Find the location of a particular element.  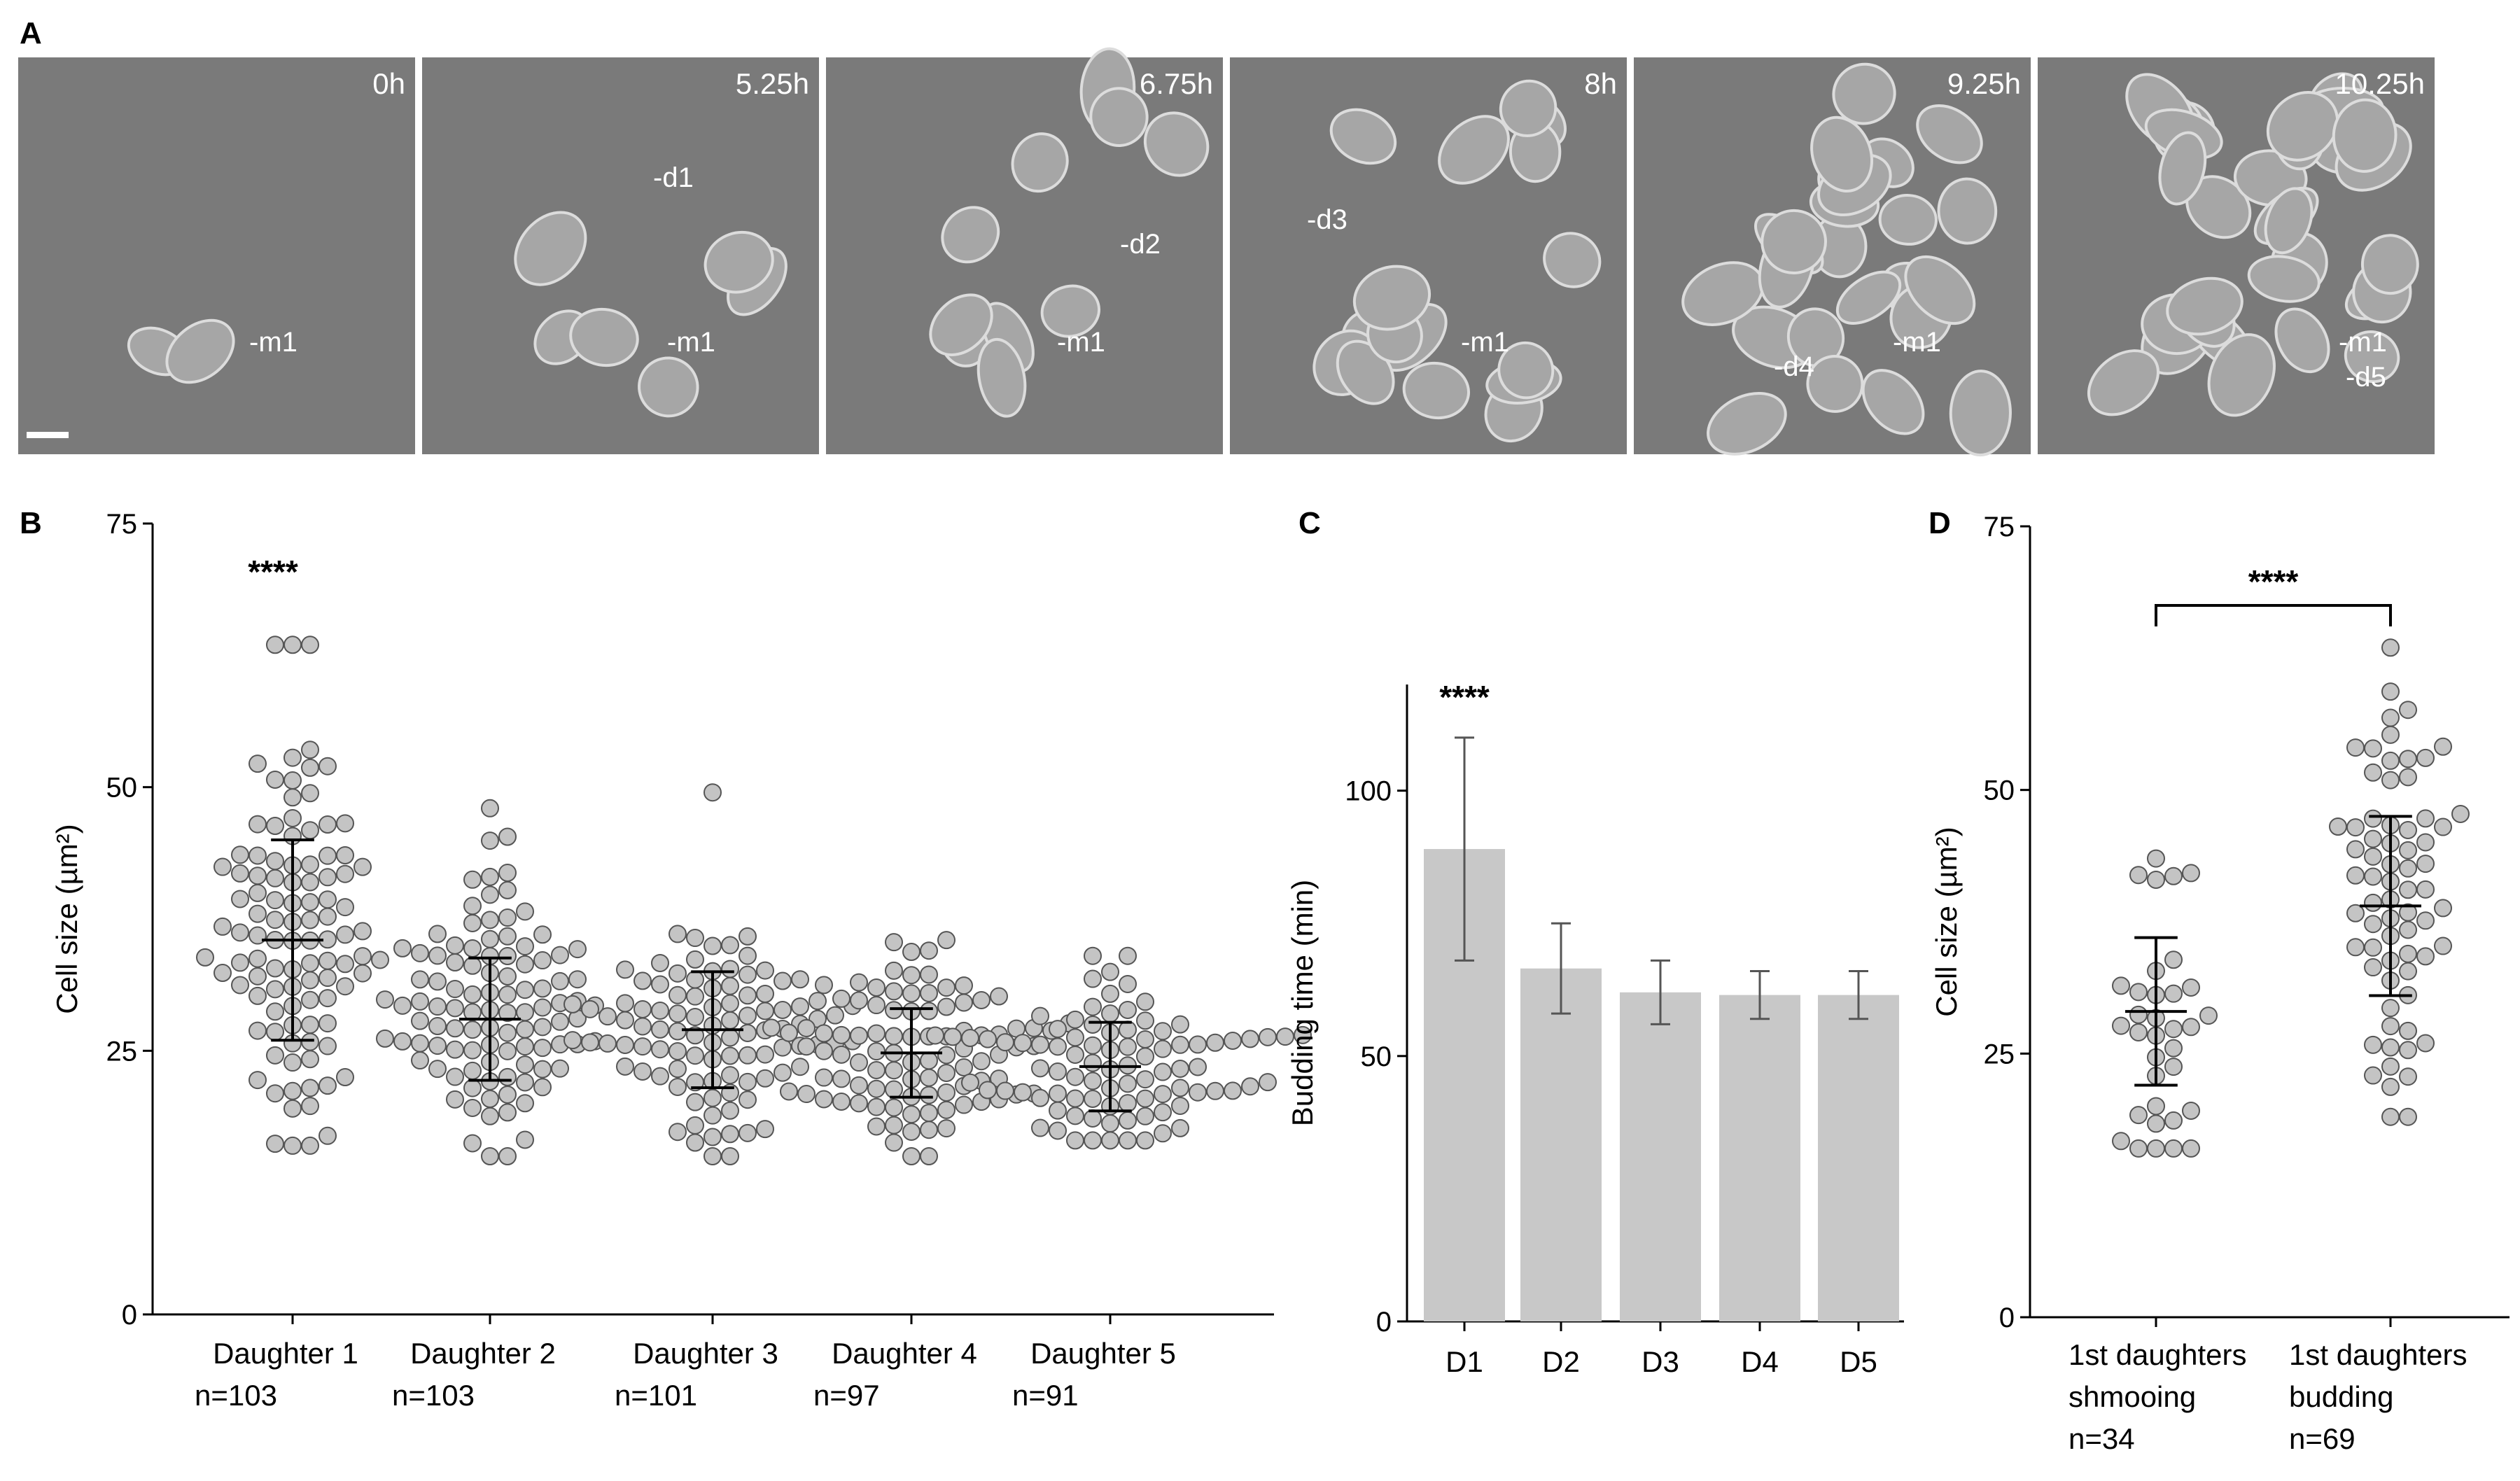

significance-stars: **** is located at coordinates (2273, 581).